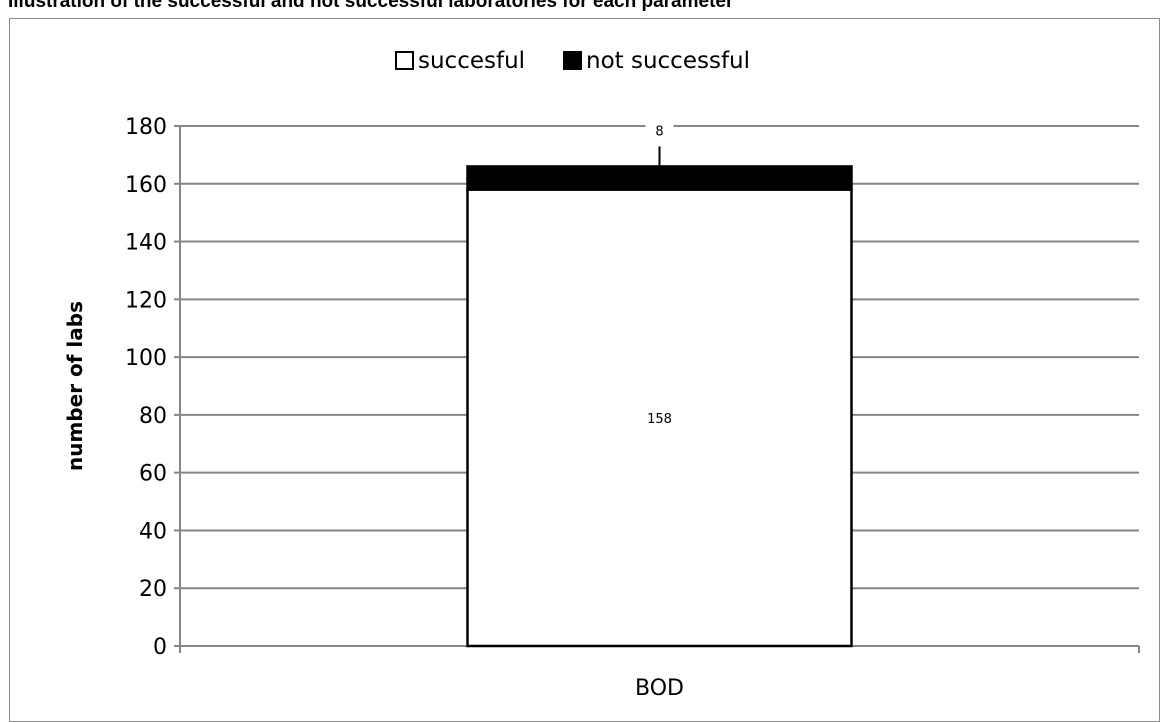 Image resolution: width=1162 pixels, height=722 pixels. Describe the element at coordinates (659, 178) in the screenshot. I see `bar-segment` at that location.